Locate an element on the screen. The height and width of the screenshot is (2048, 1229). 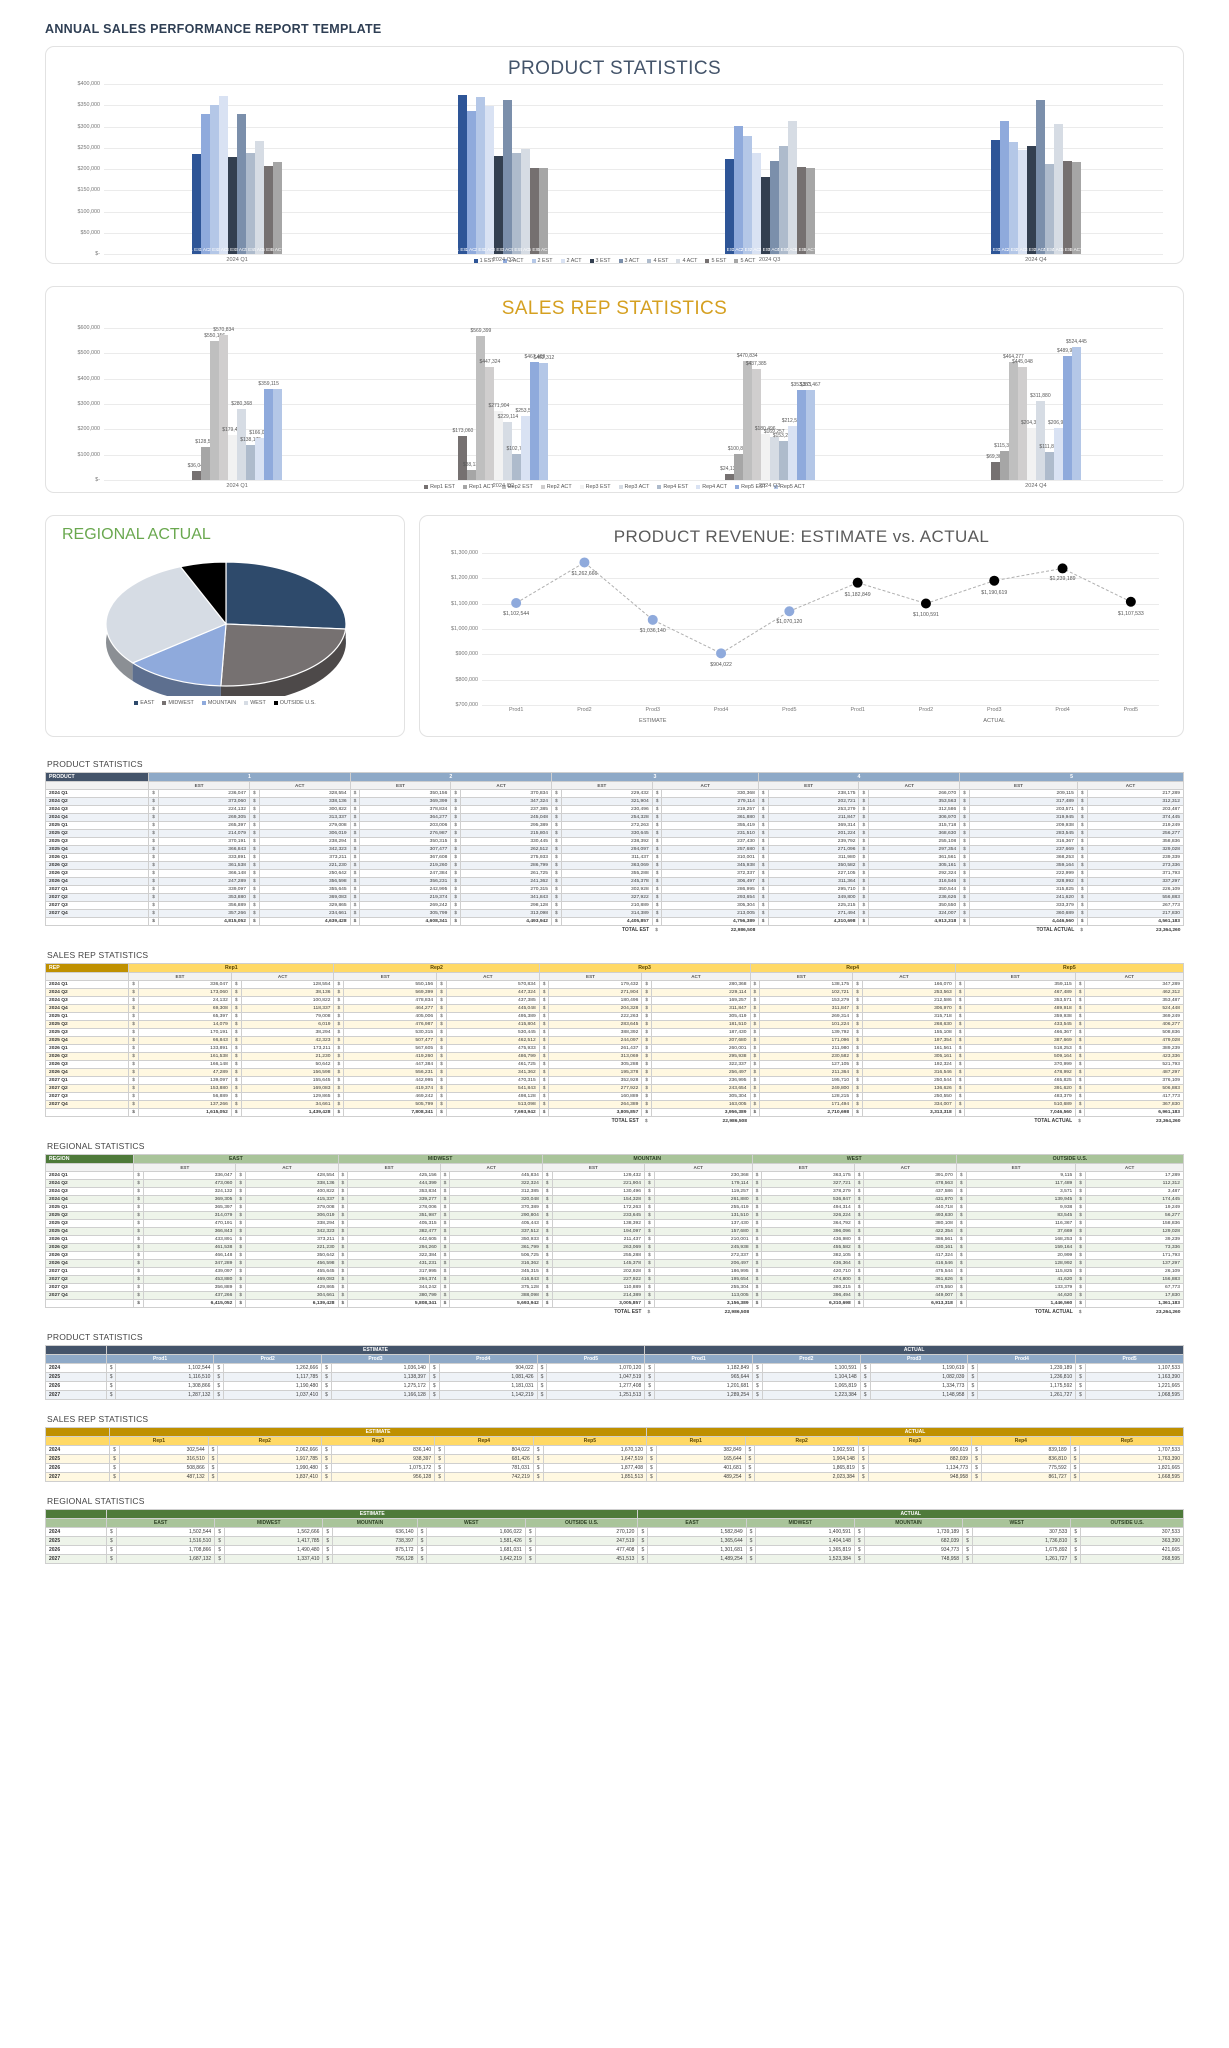
table-cell: 337,512 is located at coordinates (496, 1231).